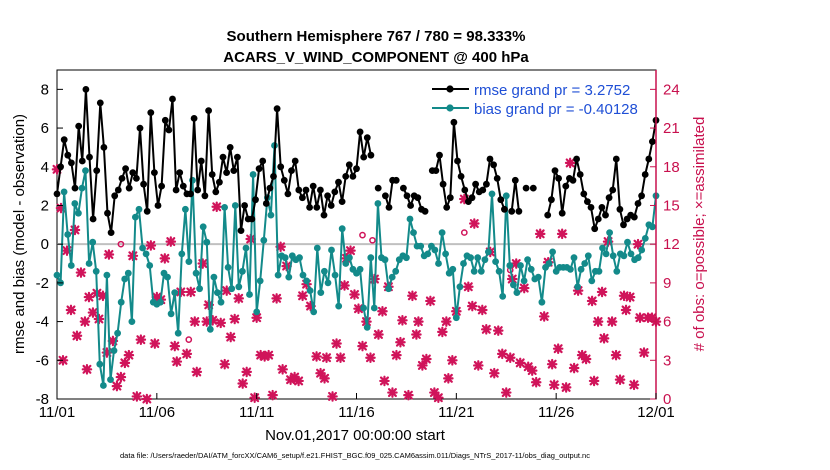 Image resolution: width=830 pixels, height=470 pixels. Describe the element at coordinates (42, 399) in the screenshot. I see `y-tick-label-left: -8` at that location.